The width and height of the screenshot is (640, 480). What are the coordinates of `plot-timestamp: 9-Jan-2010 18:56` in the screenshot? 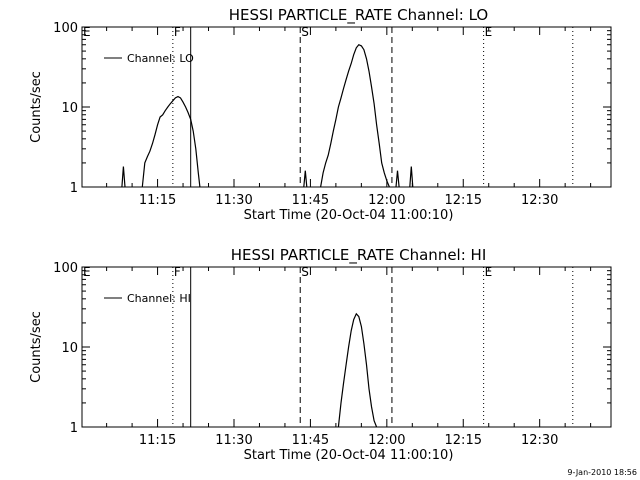 It's located at (602, 472).